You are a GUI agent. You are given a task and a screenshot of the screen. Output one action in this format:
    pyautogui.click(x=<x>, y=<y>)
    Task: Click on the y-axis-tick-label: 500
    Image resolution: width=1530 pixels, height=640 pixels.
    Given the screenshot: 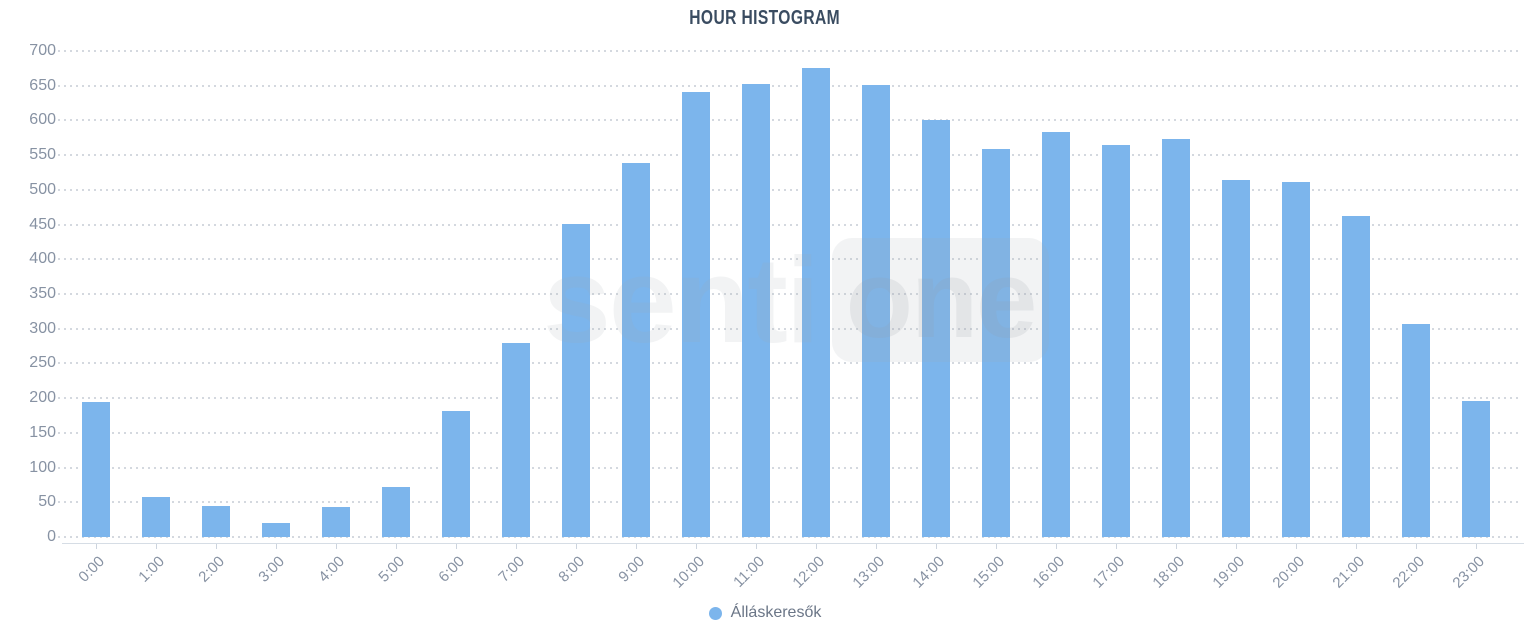 What is the action you would take?
    pyautogui.click(x=42, y=189)
    